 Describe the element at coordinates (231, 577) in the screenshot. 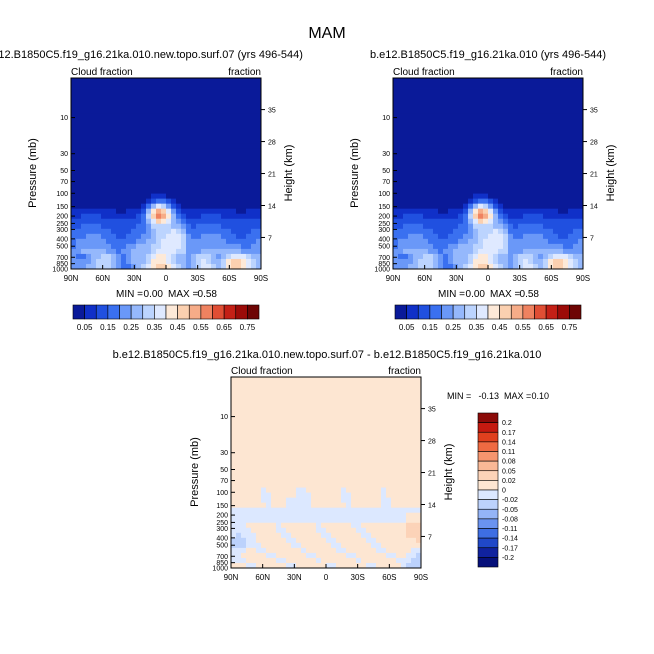

I see `x-tick-label: 90N` at that location.